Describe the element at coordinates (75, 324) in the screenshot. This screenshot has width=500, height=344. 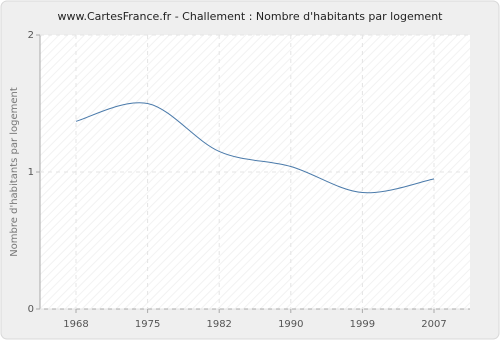
I see `x-tick-label: 1968` at that location.